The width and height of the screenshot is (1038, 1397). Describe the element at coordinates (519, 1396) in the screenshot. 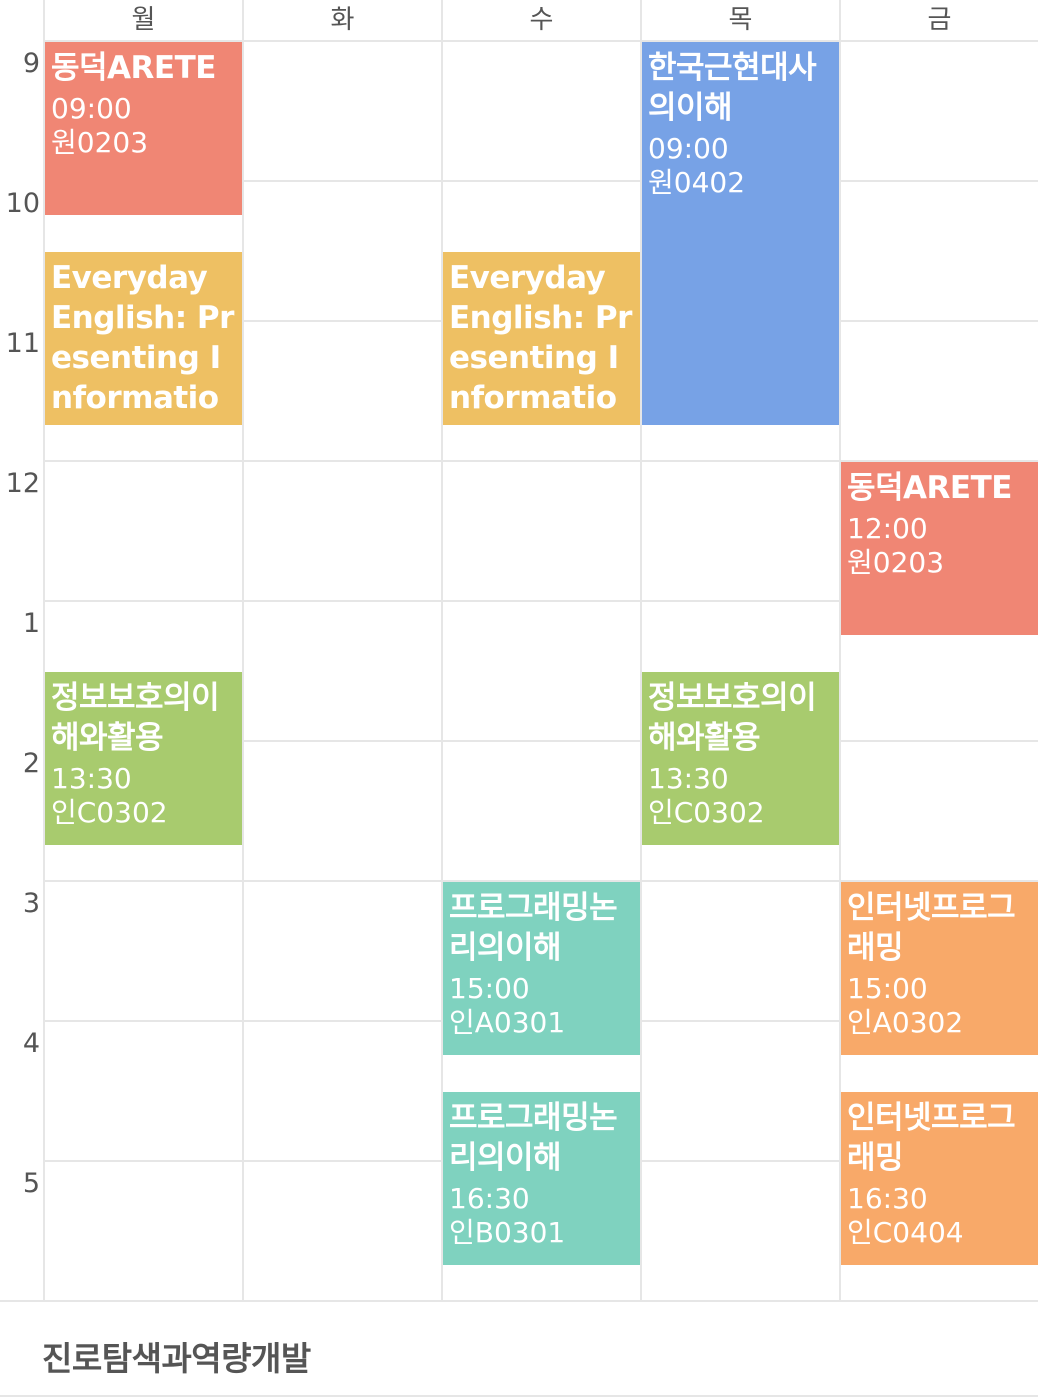

I see `divider` at that location.